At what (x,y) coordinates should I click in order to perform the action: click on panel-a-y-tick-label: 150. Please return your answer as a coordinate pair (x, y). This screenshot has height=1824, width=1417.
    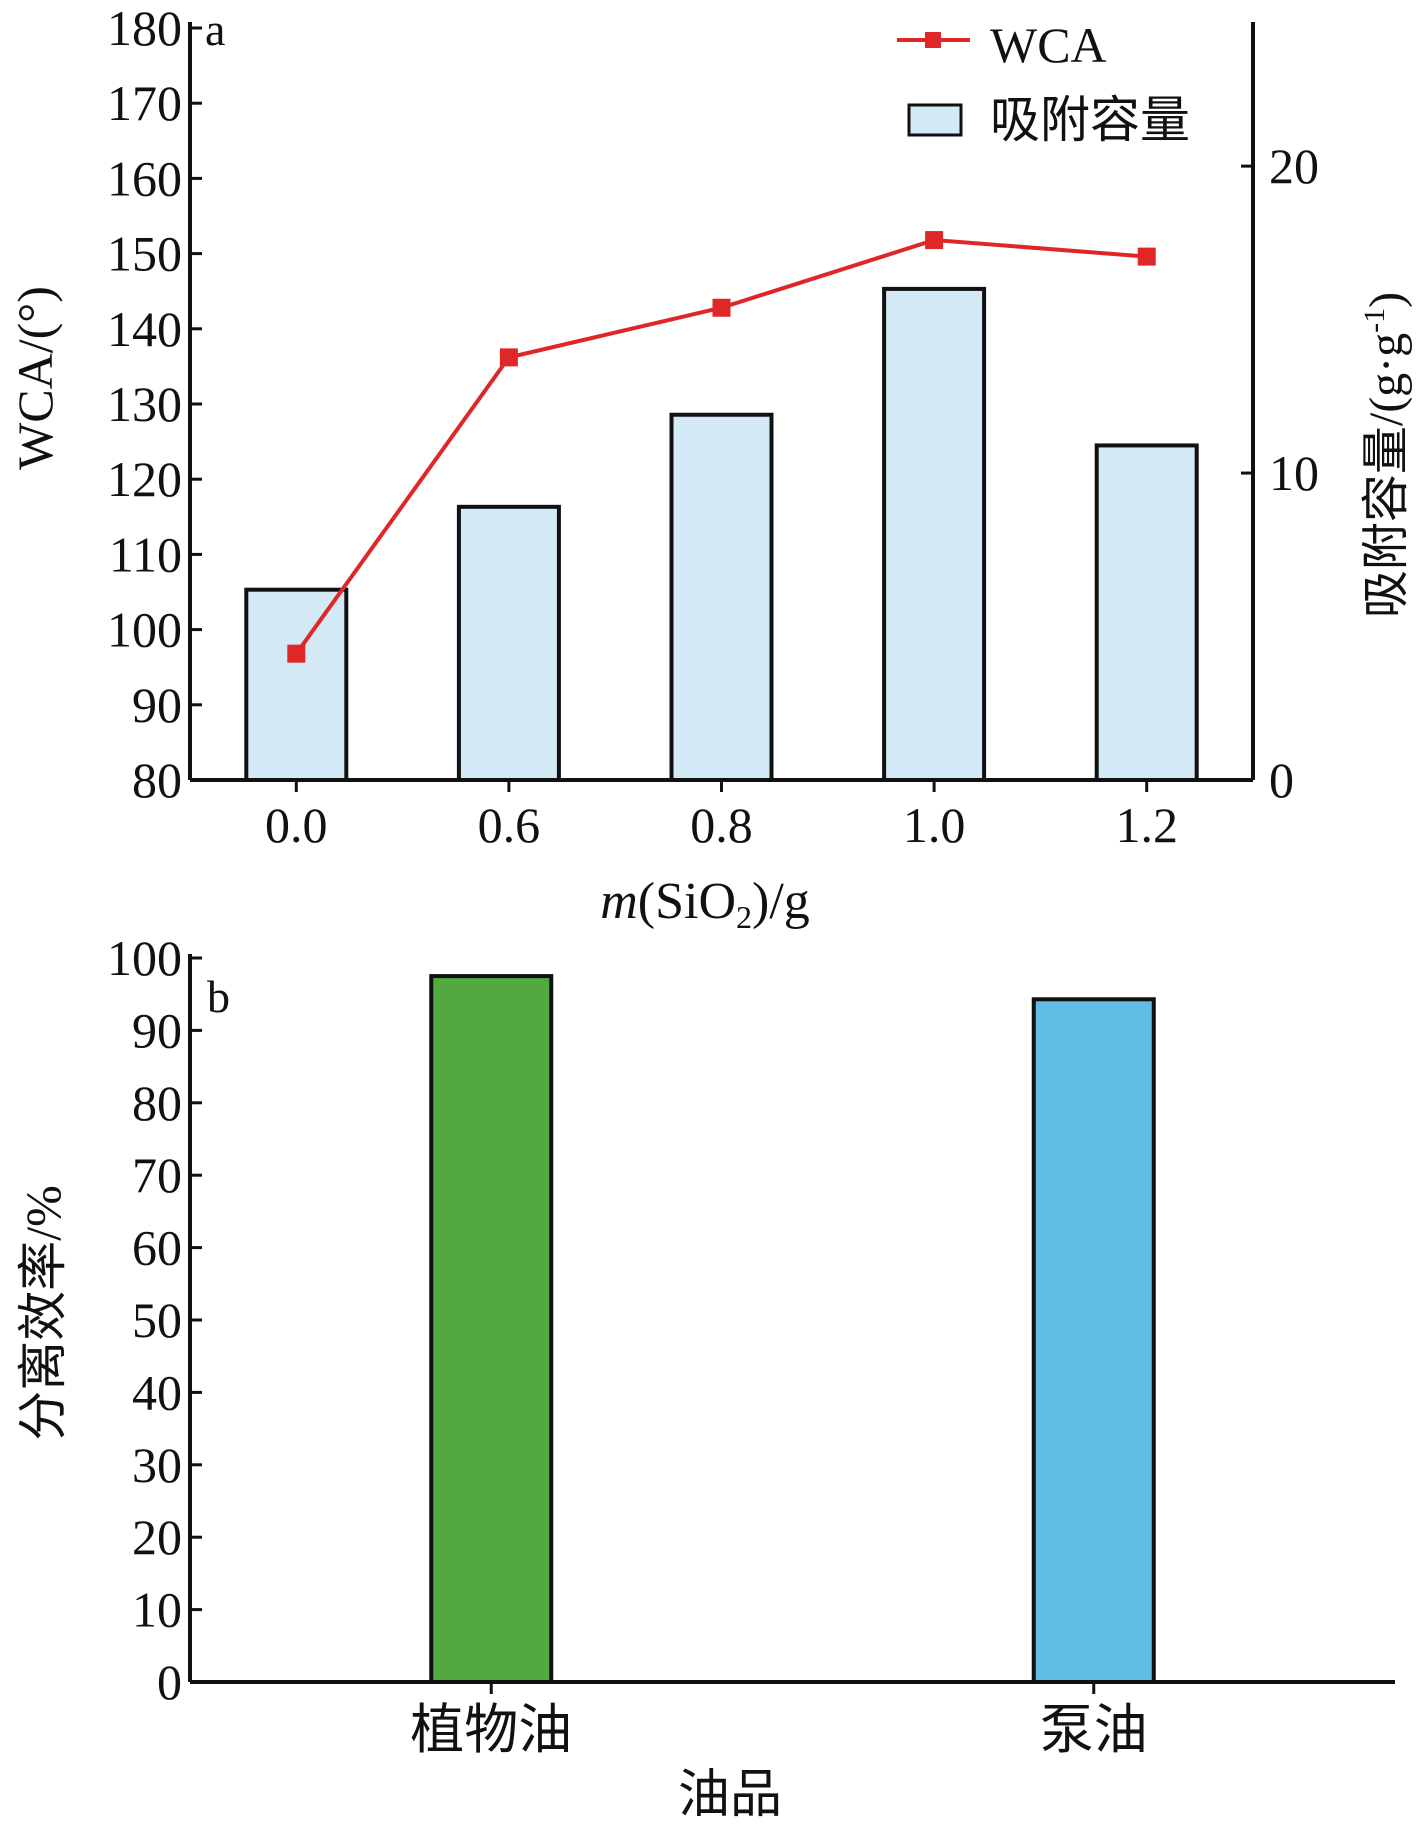
    Looking at the image, I should click on (144, 254).